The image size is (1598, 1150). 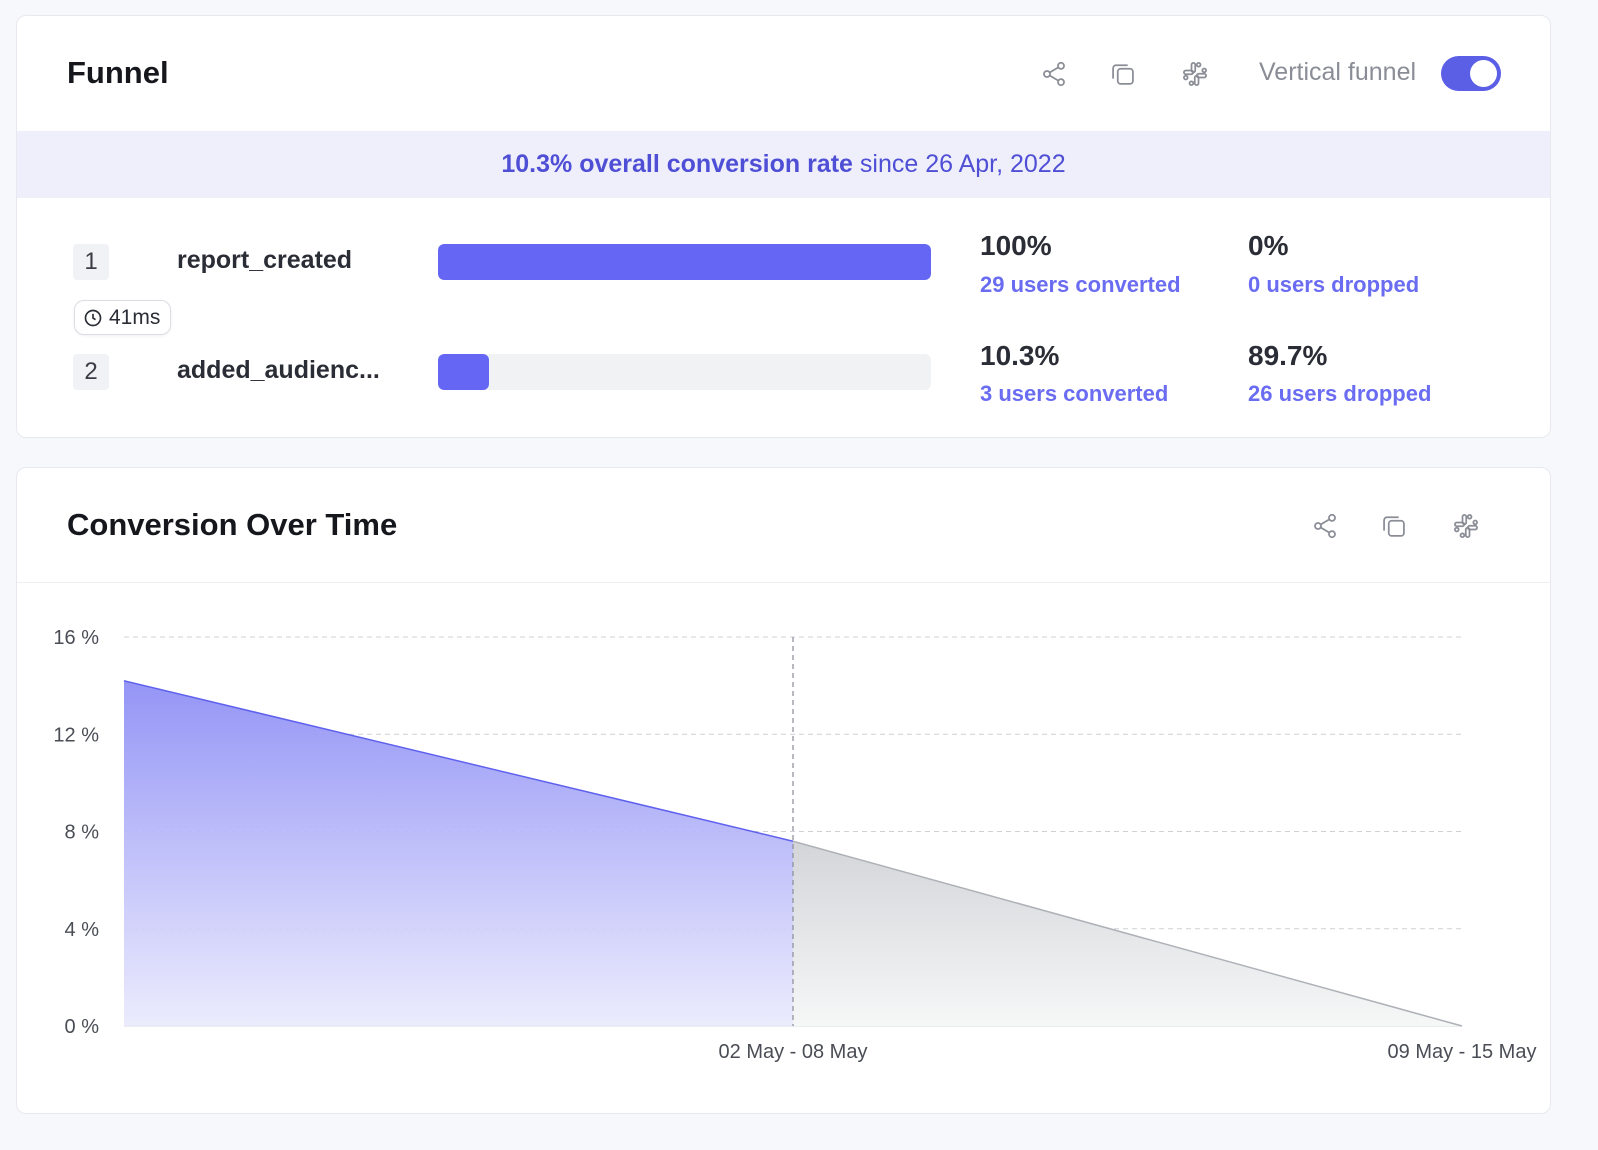 I want to click on x-tick-label: 09 May - 15 May, so click(x=1462, y=1052).